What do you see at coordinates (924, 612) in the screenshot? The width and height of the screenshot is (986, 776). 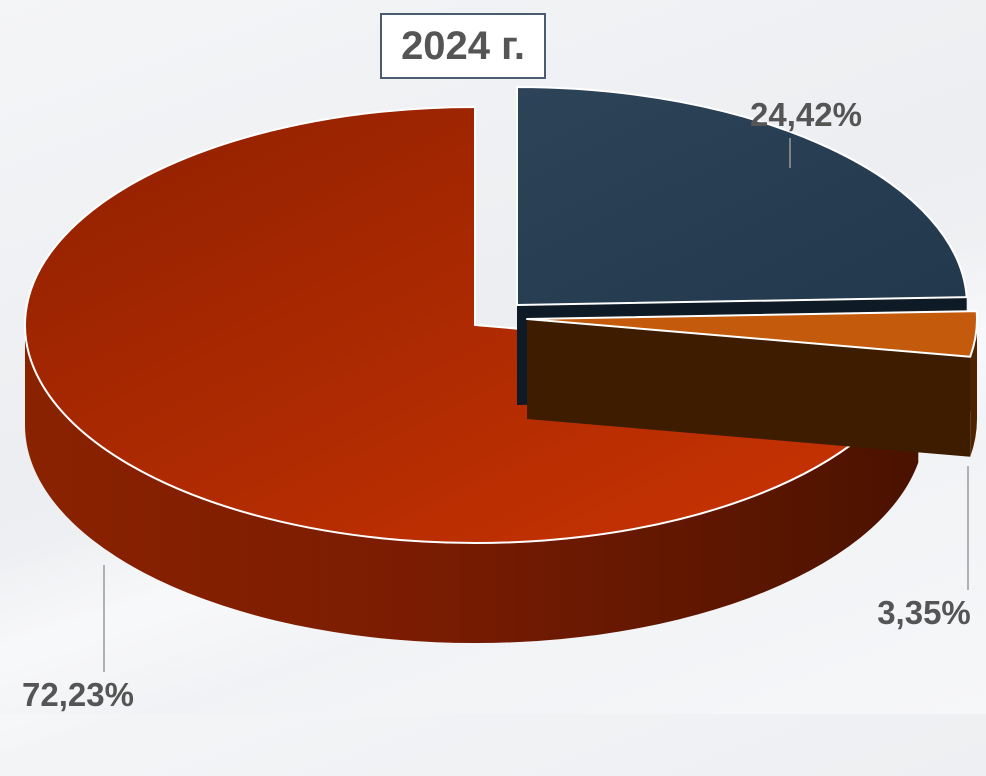 I see `slice-label-2: 3,35%` at bounding box center [924, 612].